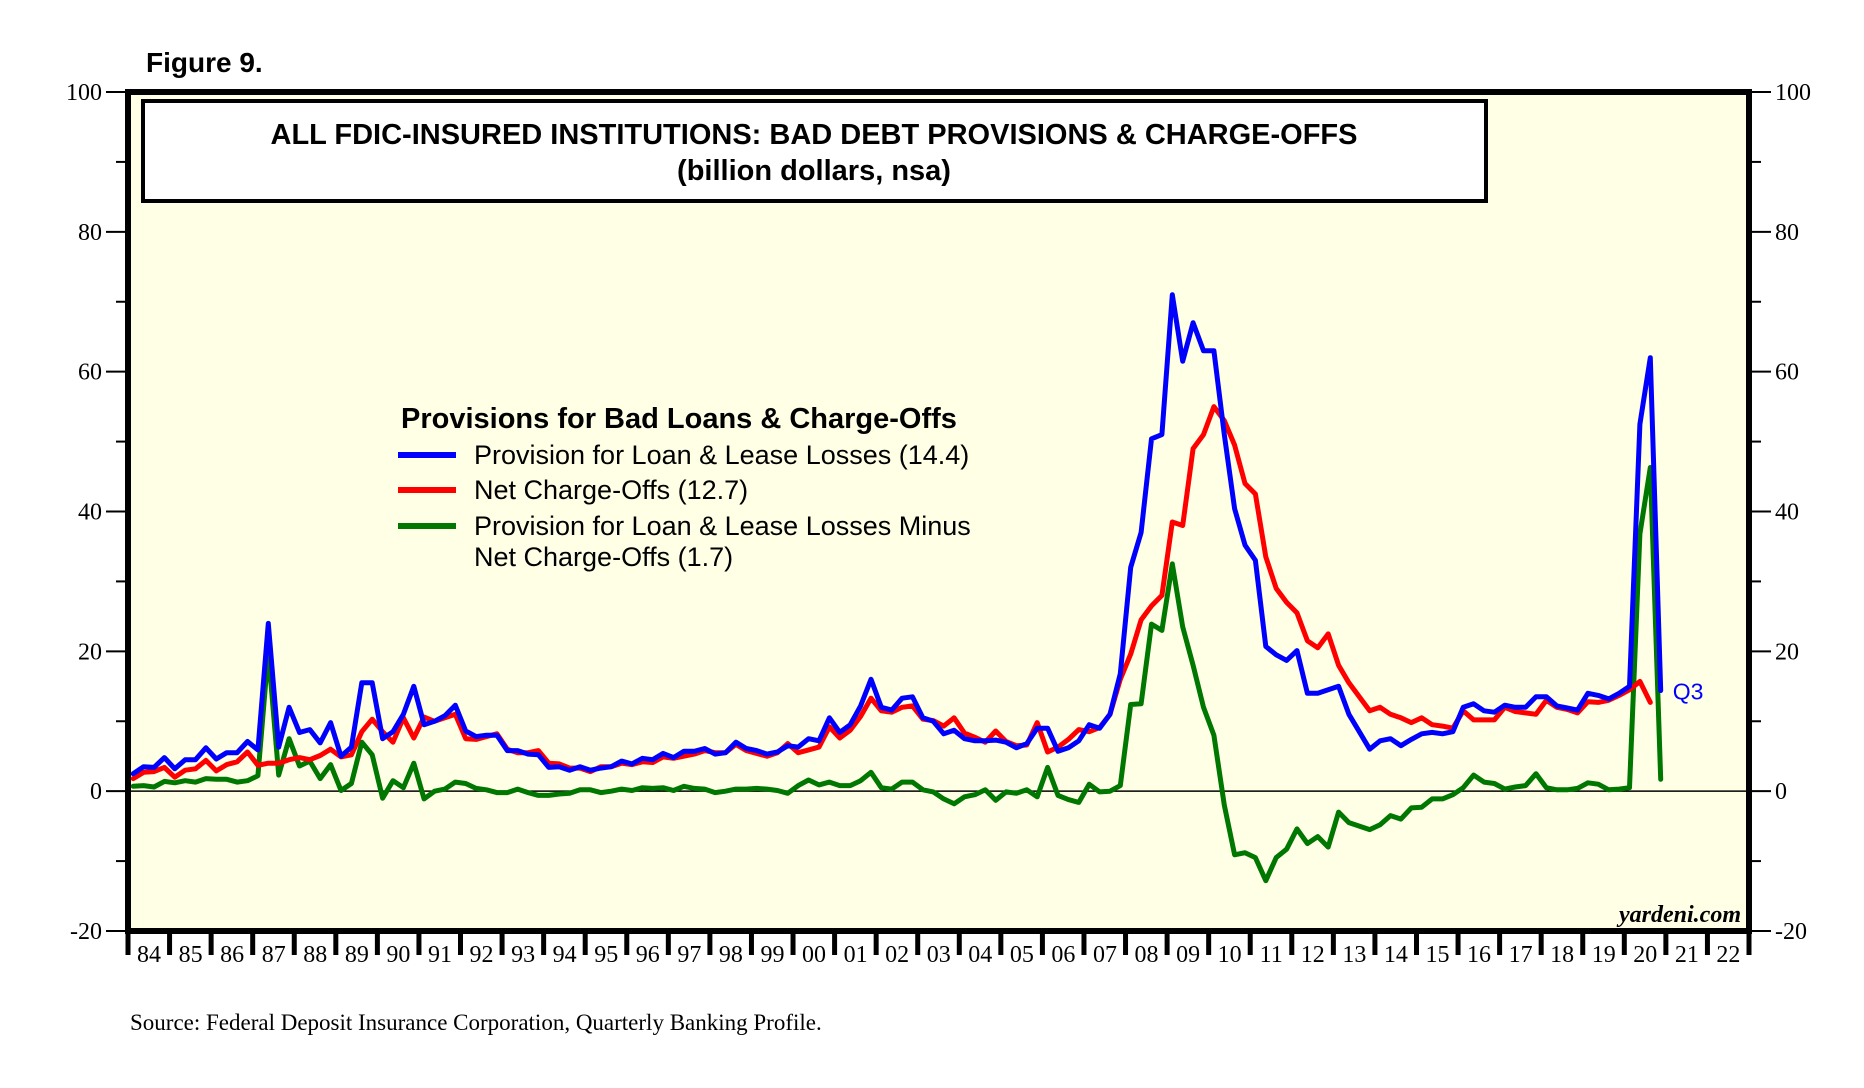 The height and width of the screenshot is (1088, 1864). I want to click on x-tick-label: 93, so click(523, 955).